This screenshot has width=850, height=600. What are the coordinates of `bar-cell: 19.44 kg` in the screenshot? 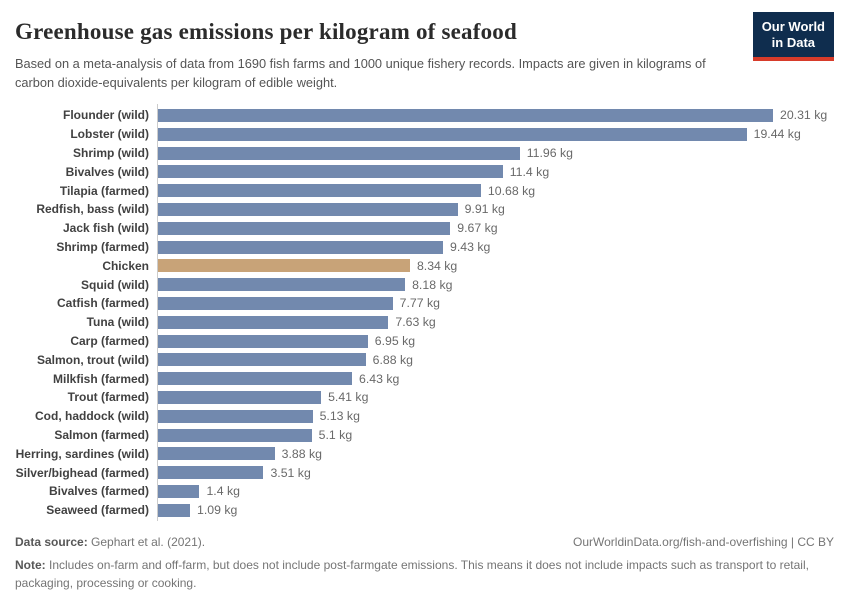 It's located at (495, 134).